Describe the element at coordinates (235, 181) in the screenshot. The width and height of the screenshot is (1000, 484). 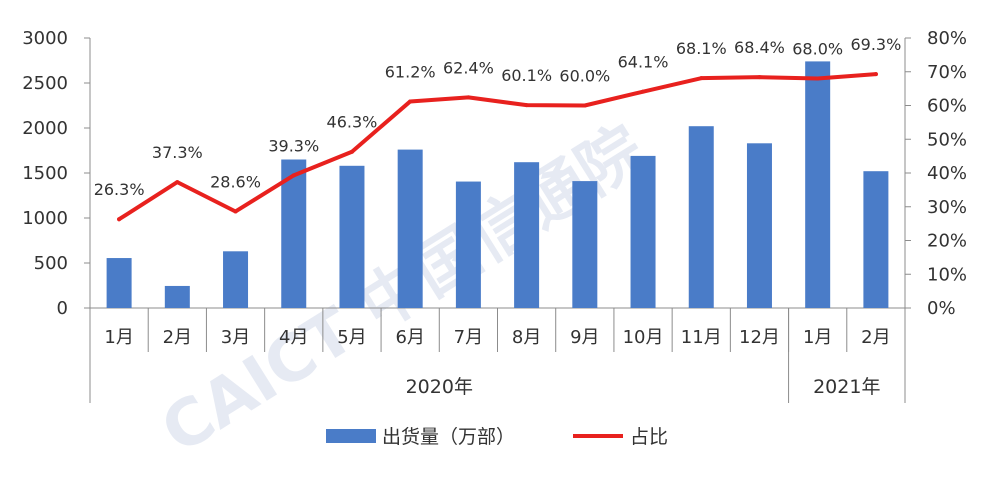
I see `data-label: 28.6%` at that location.